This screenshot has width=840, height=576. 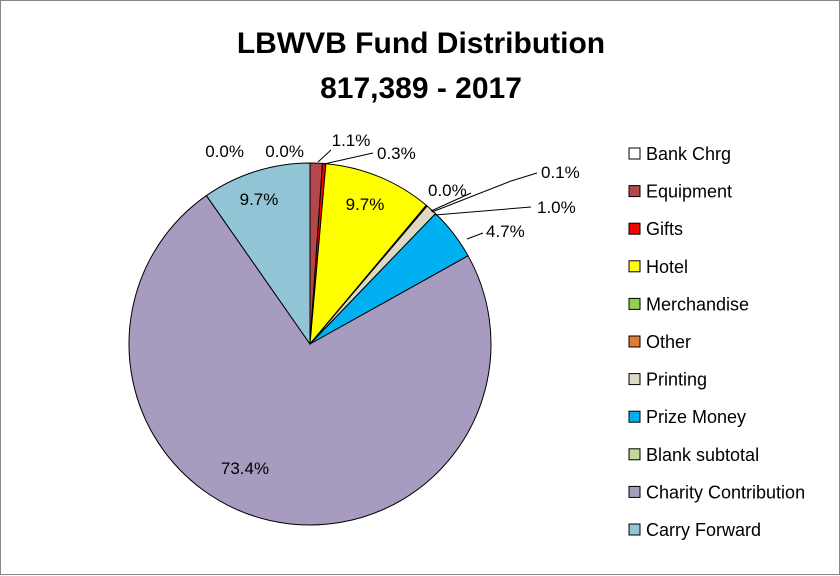 What do you see at coordinates (634, 341) in the screenshot?
I see `legend-swatch-other` at bounding box center [634, 341].